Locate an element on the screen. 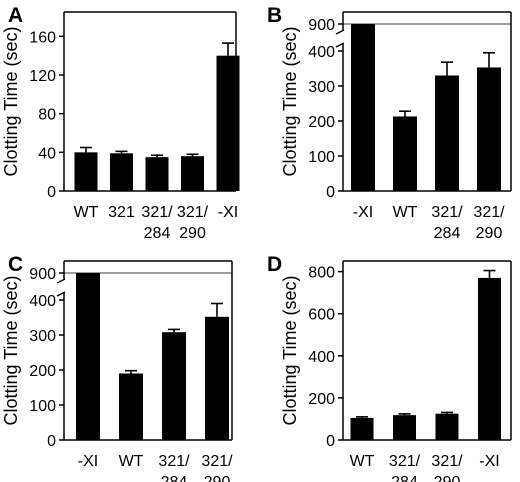  panel-d-ytick-label-0: 0 is located at coordinates (330, 441).